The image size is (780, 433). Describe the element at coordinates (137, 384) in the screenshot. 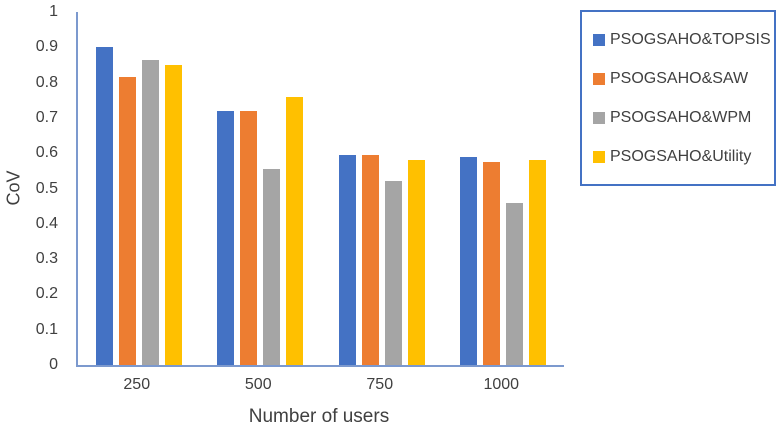

I see `x-tick-label-250: 250` at that location.